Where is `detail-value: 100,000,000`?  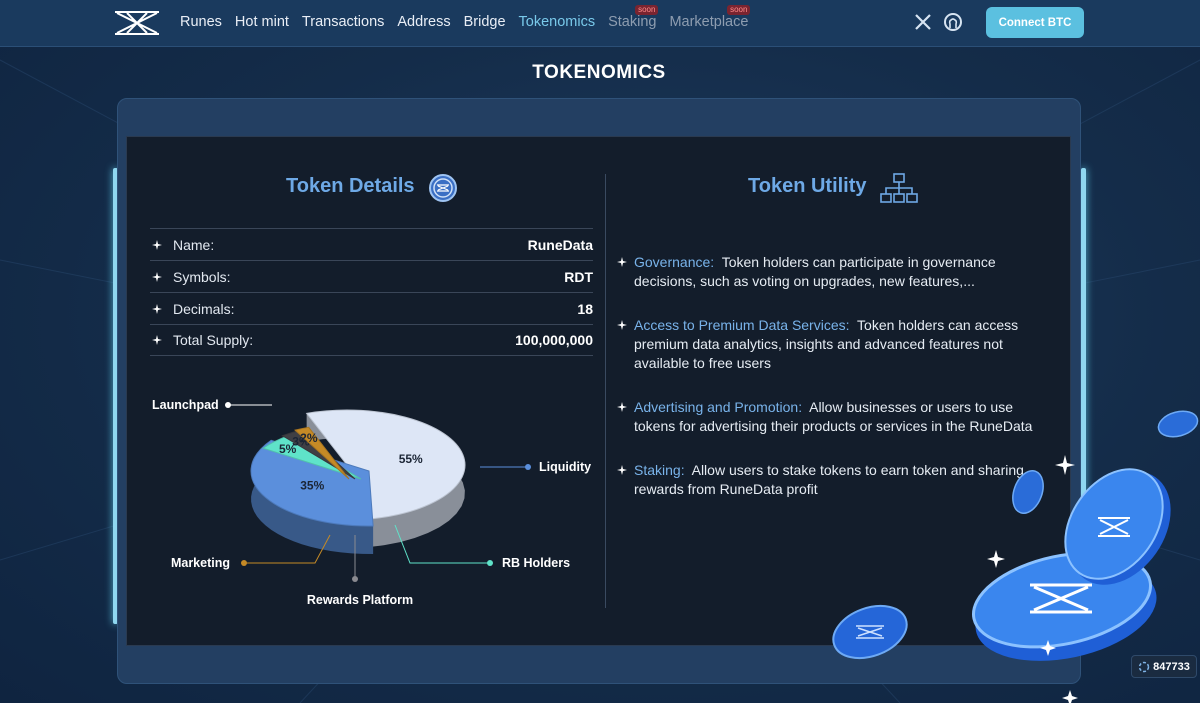 detail-value: 100,000,000 is located at coordinates (554, 340).